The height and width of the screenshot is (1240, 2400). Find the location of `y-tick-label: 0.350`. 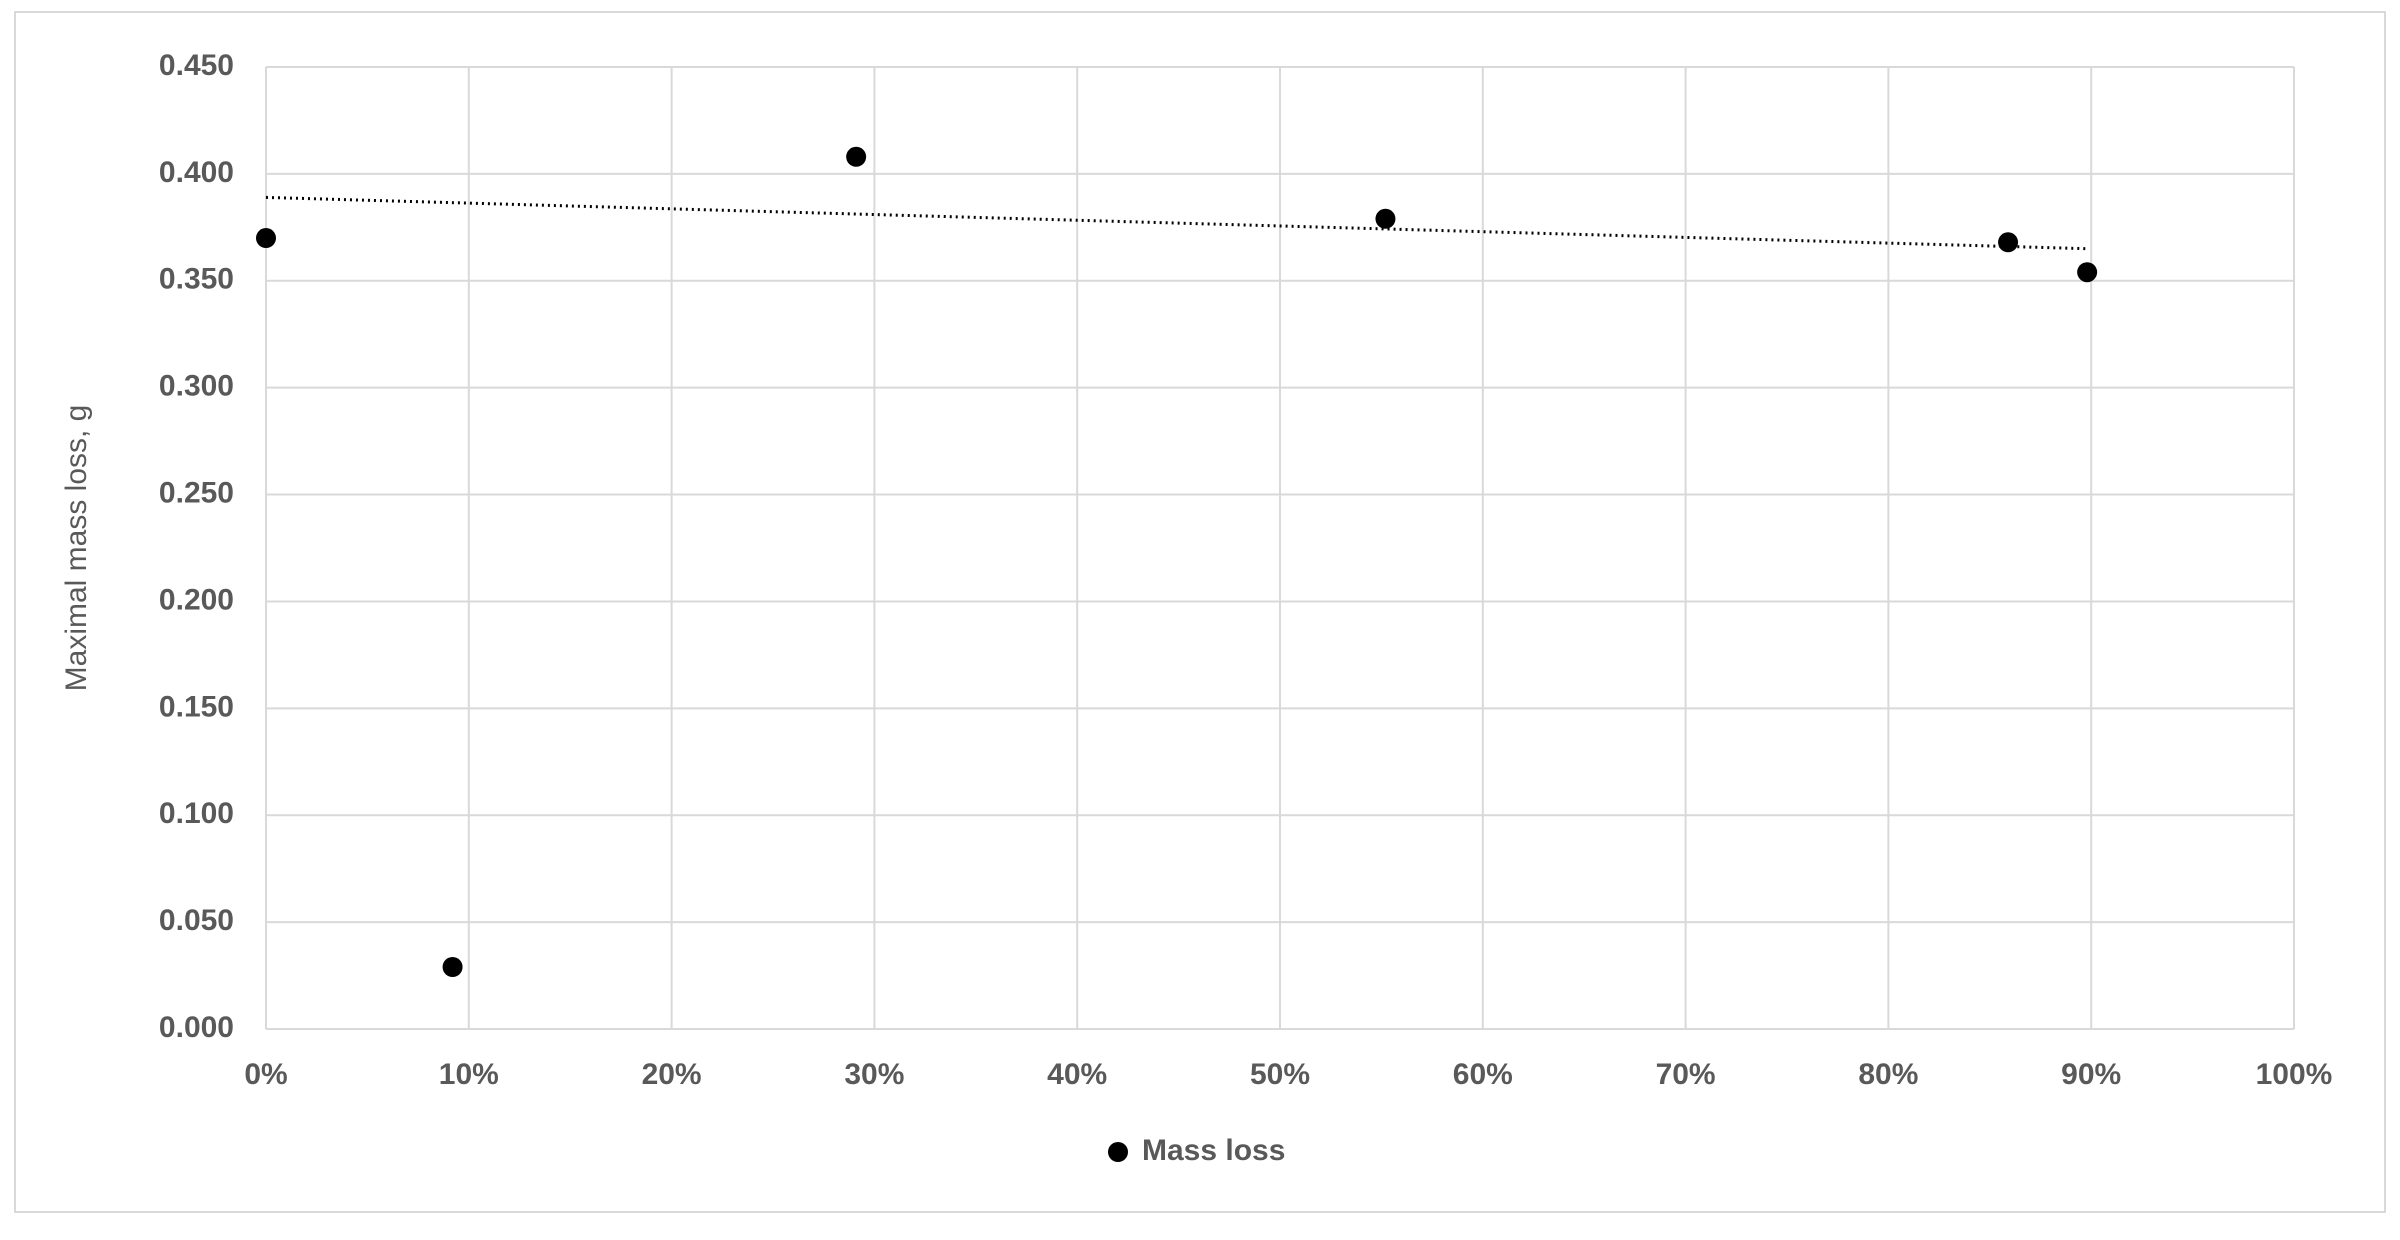

y-tick-label: 0.350 is located at coordinates (196, 279).